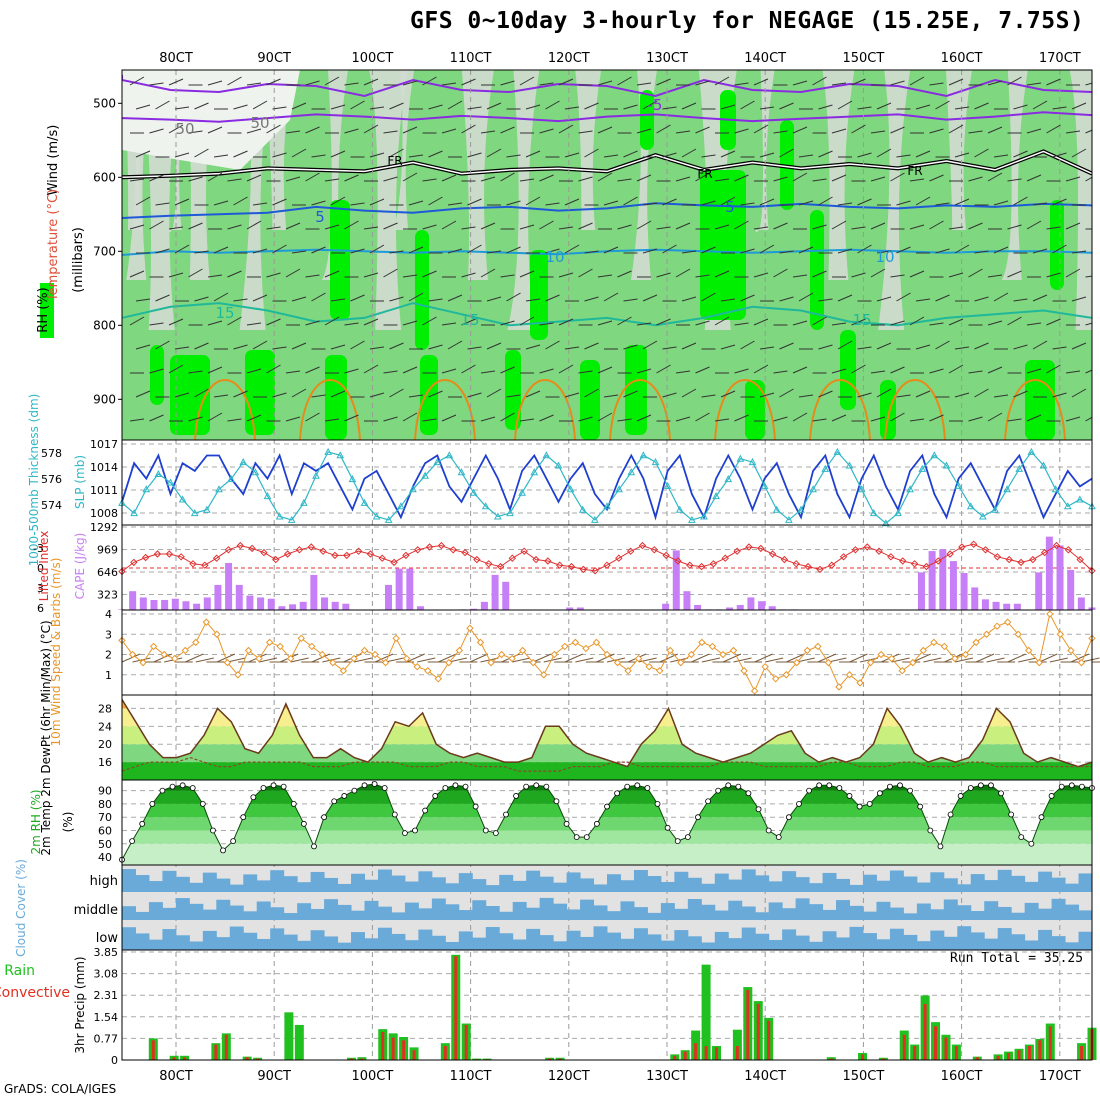  I want to click on rh-band, so click(607, 824).